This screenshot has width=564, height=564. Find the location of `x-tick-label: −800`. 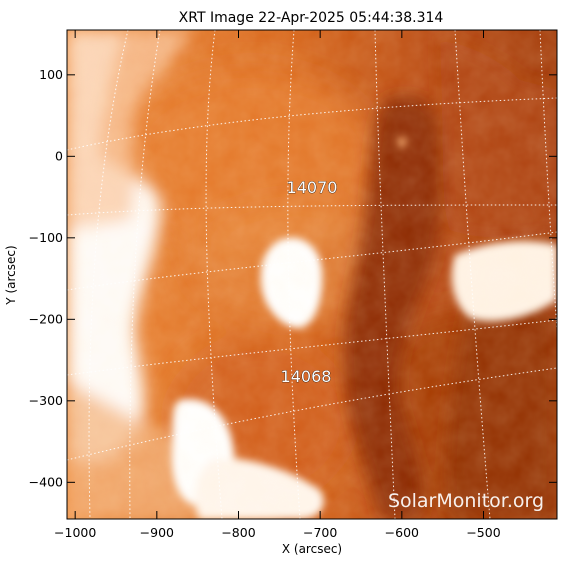

x-tick-label: −800 is located at coordinates (238, 532).